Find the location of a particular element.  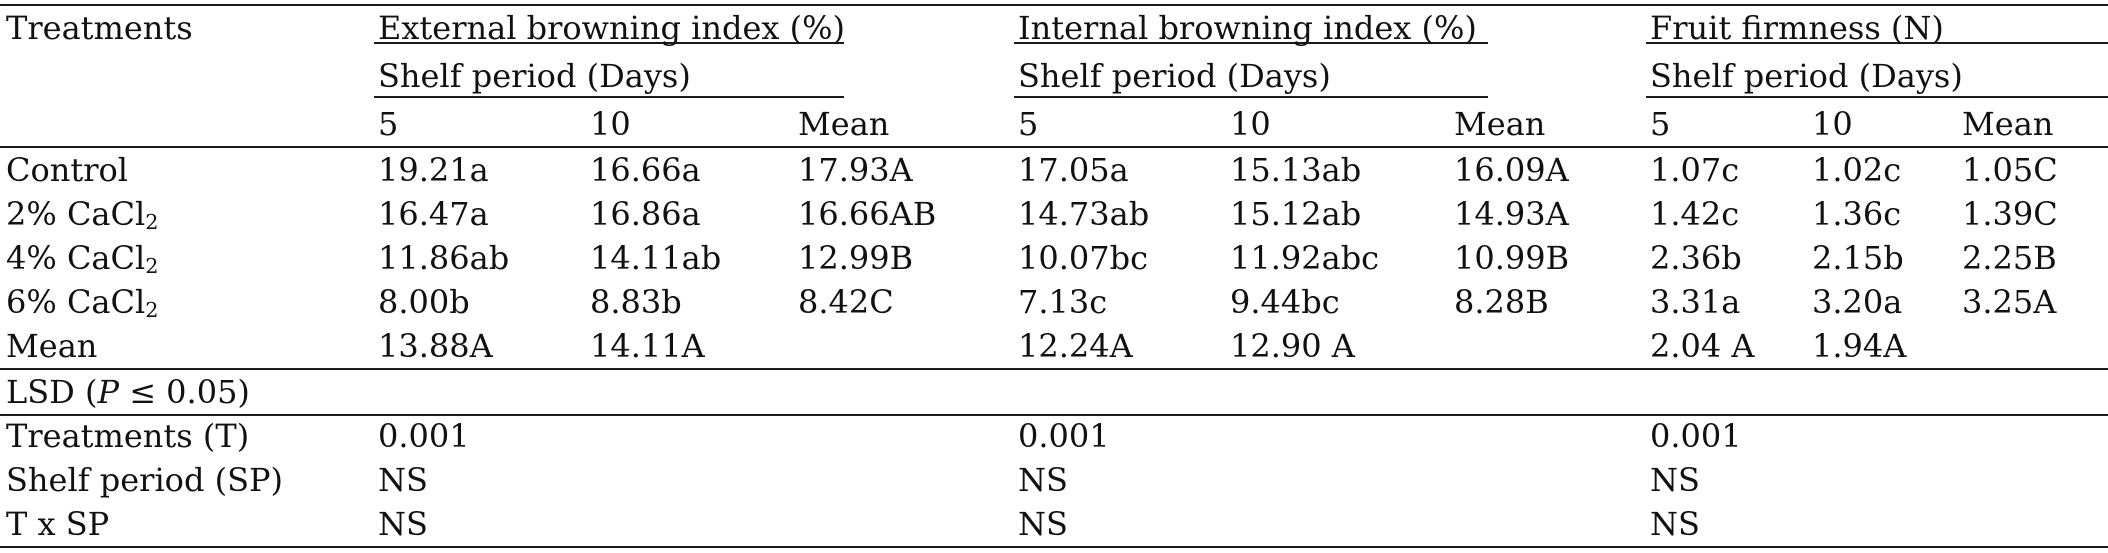

table-cell: 8.28B is located at coordinates (1501, 302).